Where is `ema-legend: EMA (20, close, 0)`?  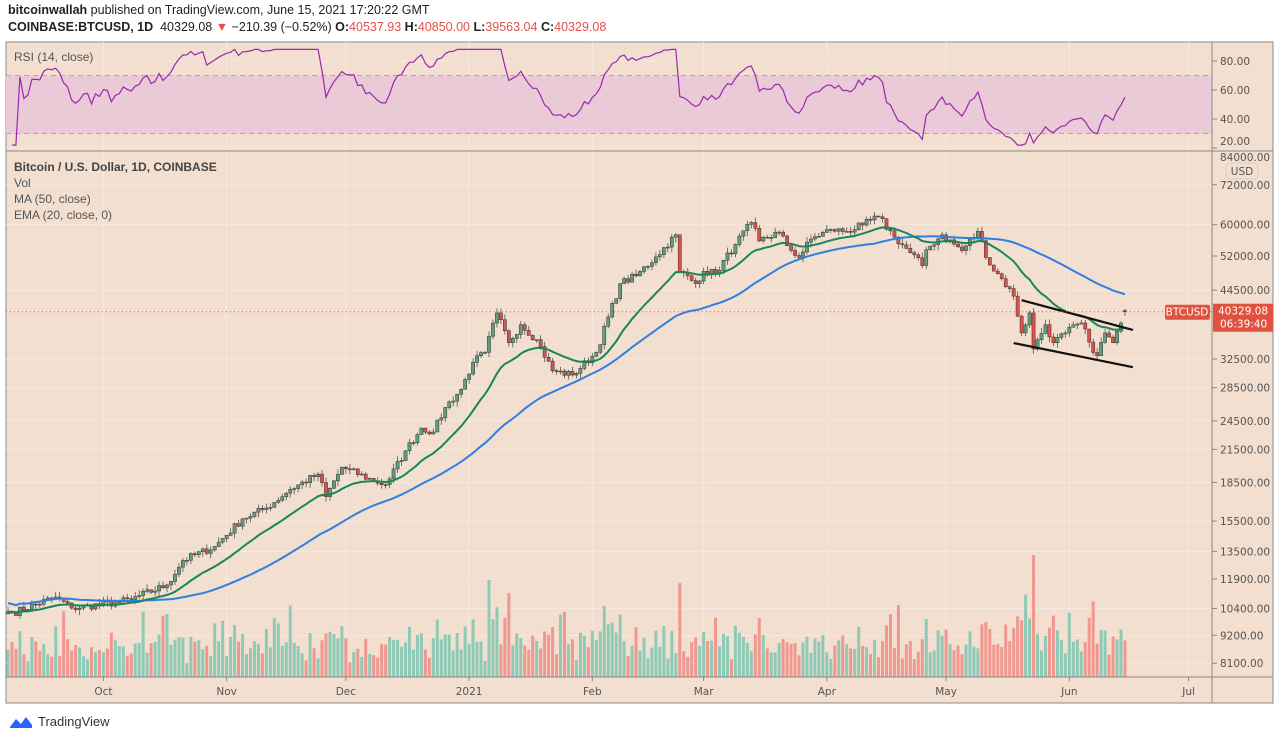
ema-legend: EMA (20, close, 0) is located at coordinates (63, 215).